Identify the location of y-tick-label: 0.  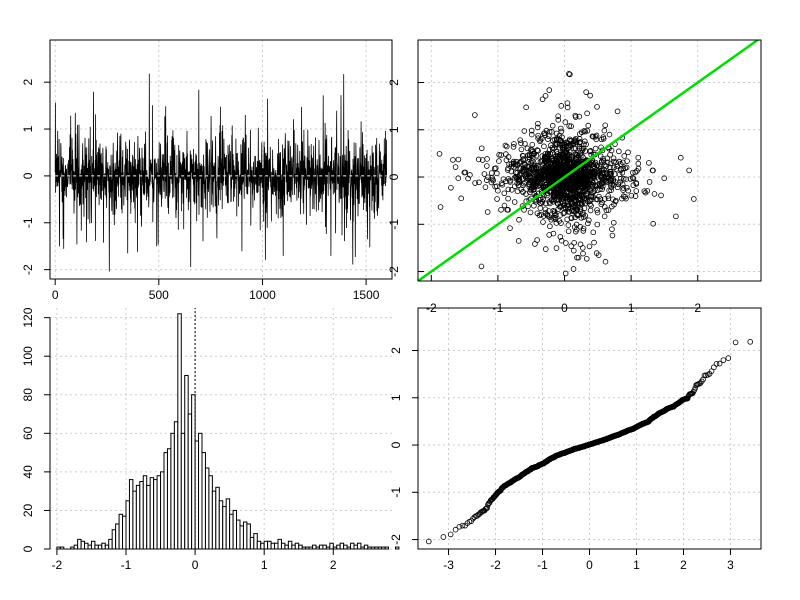
(28, 548).